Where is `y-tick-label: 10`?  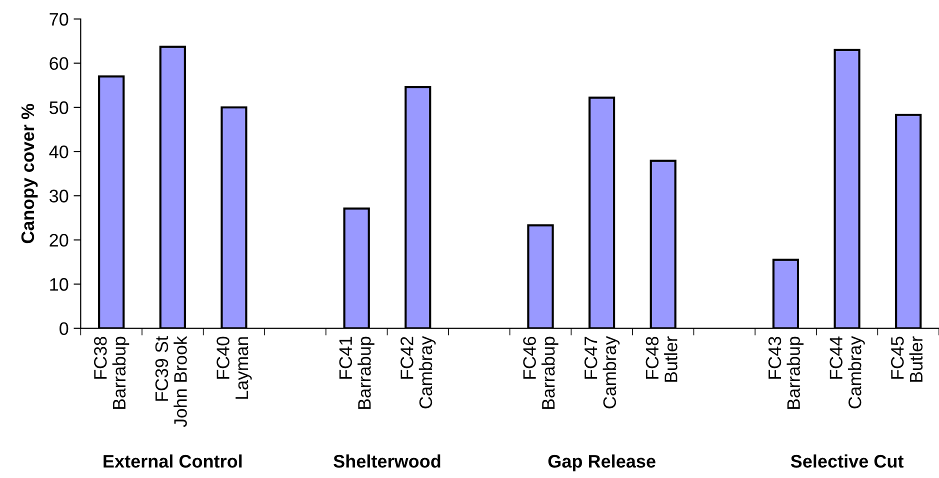 y-tick-label: 10 is located at coordinates (59, 284).